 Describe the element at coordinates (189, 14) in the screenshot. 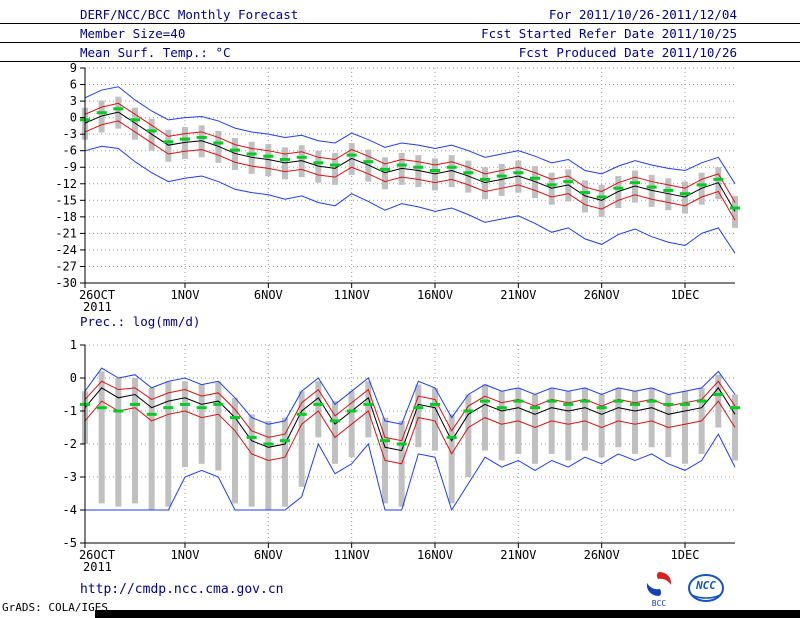

I see `plot-title: DERF/NCC/BCC Monthly Forecast` at that location.